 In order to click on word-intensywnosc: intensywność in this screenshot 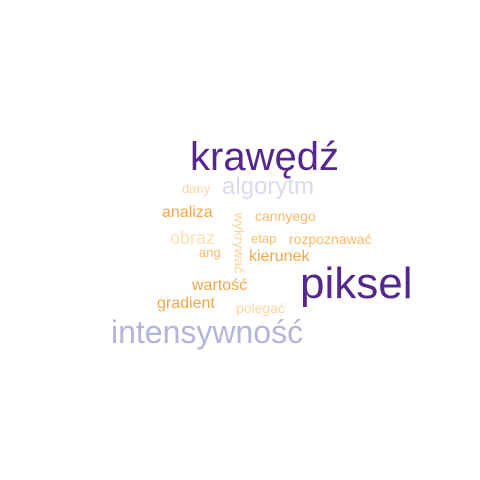, I will do `click(207, 332)`.